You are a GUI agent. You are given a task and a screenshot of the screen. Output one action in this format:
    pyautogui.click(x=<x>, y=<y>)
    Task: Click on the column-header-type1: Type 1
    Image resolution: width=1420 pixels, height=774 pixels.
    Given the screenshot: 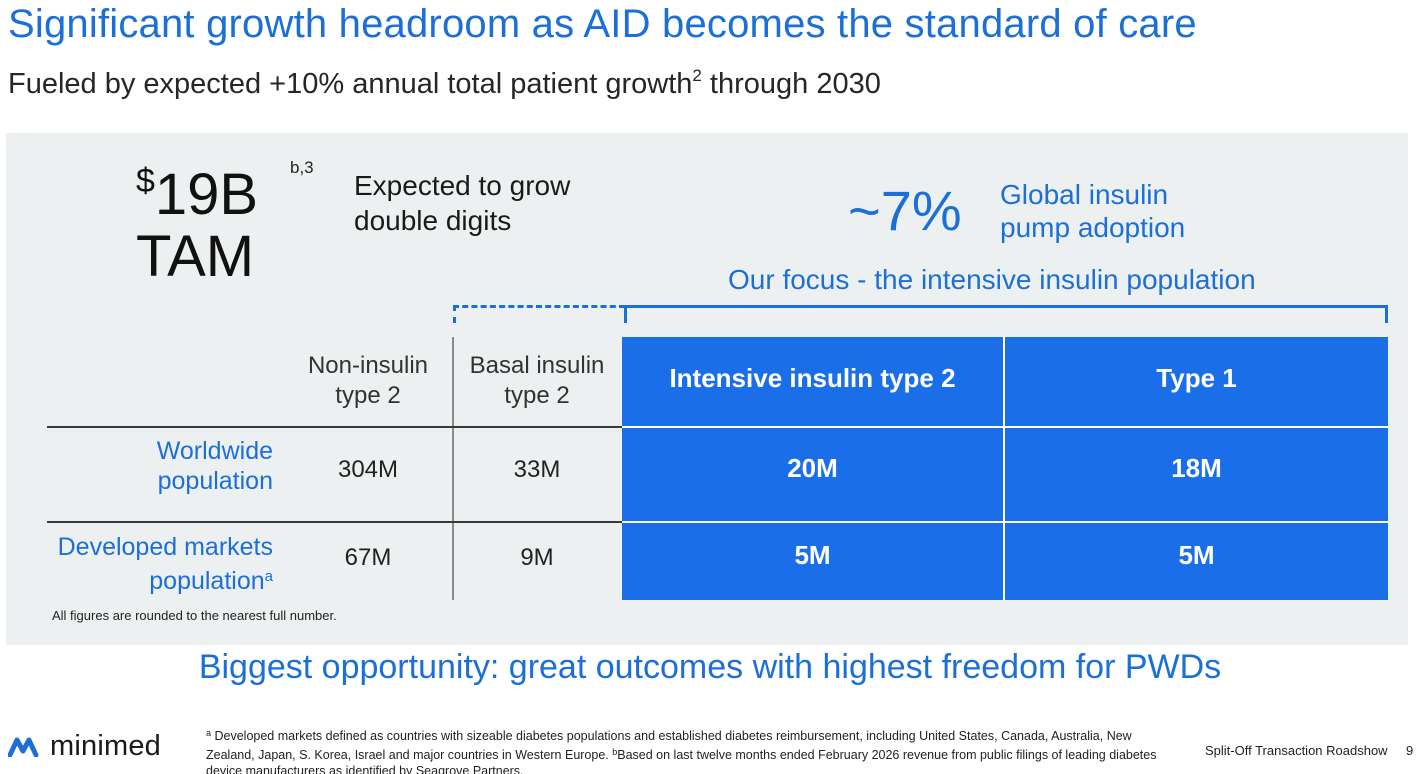 What is the action you would take?
    pyautogui.click(x=1196, y=377)
    